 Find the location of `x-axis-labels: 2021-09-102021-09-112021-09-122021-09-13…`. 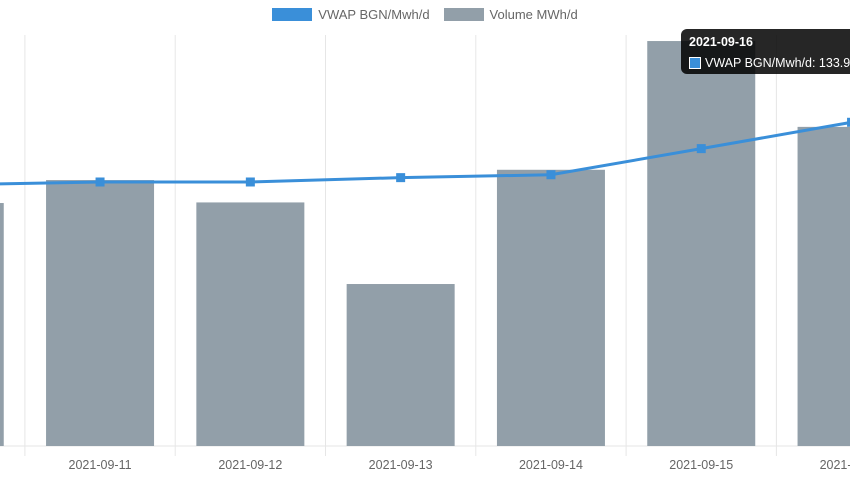

x-axis-labels: 2021-09-102021-09-112021-09-122021-09-13… is located at coordinates (459, 465).